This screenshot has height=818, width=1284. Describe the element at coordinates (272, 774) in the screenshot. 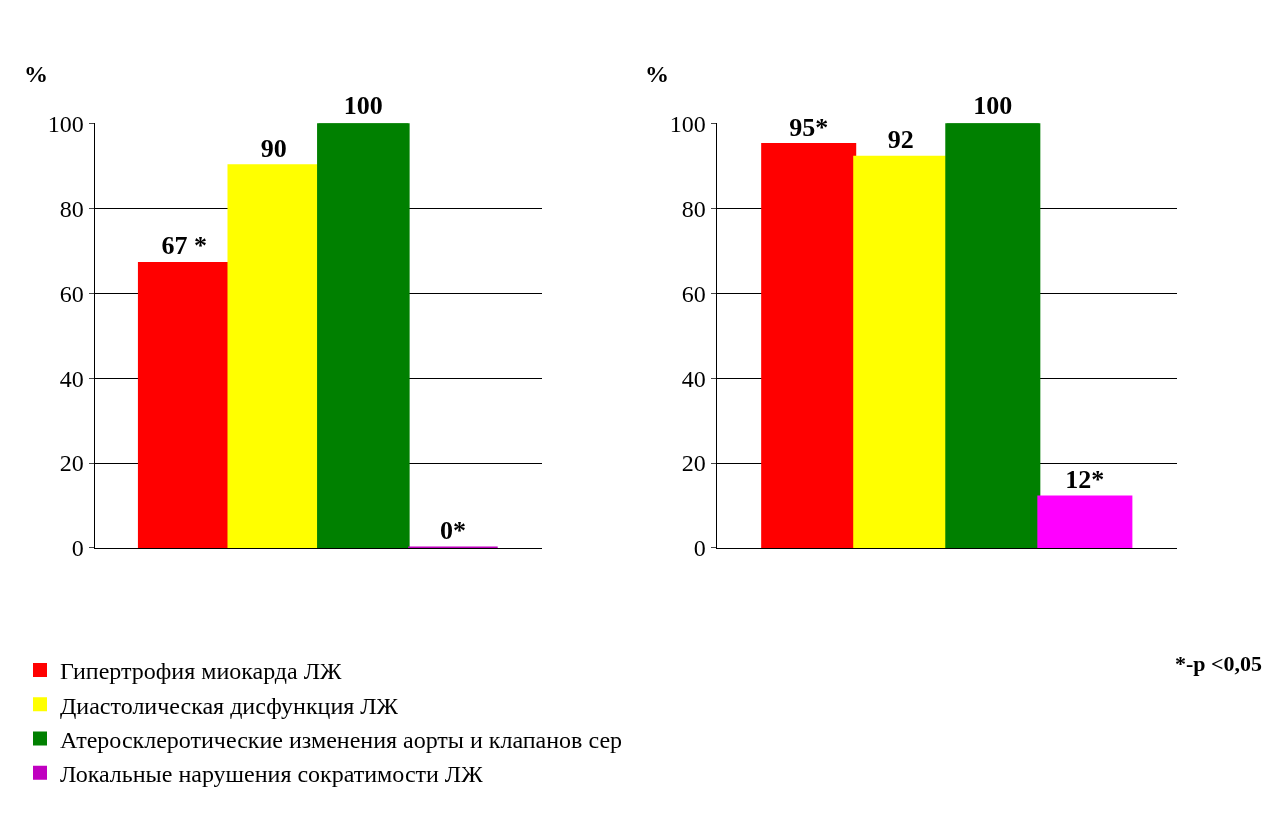

I see `legend-label: Локальные нарушения сократимости ЛЖ` at that location.